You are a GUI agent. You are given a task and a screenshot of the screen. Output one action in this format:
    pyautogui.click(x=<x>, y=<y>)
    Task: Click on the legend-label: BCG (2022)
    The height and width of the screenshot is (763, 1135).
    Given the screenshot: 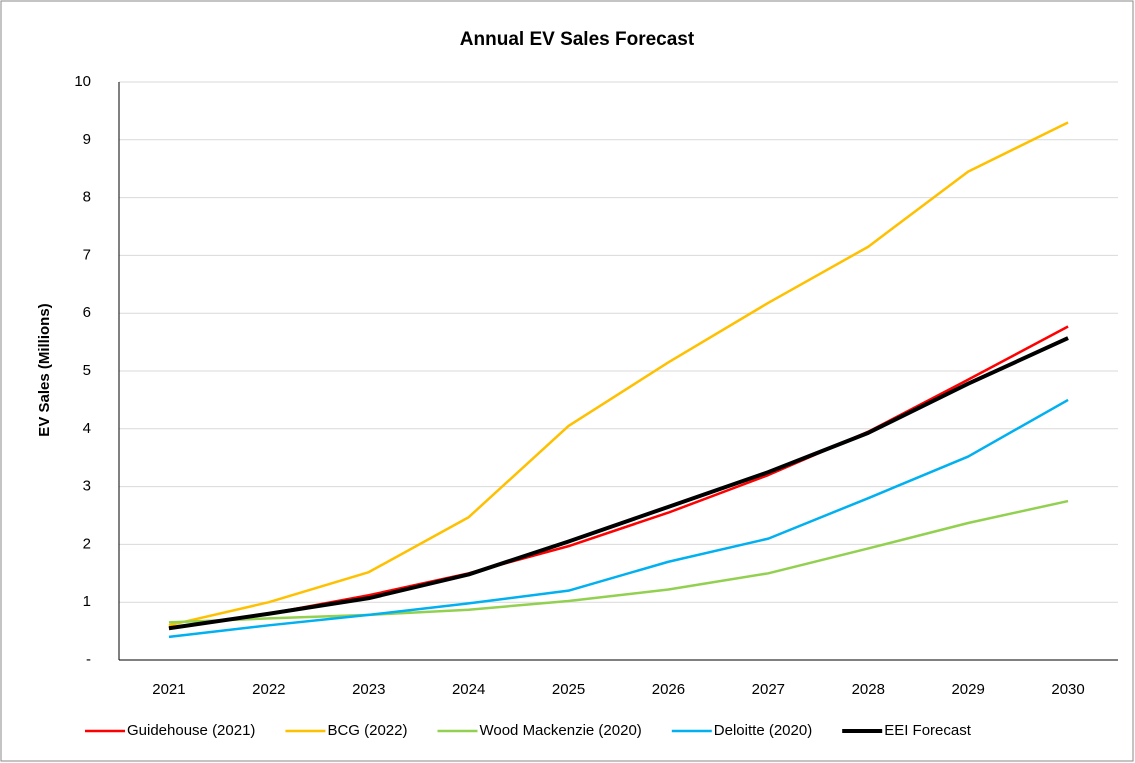 What is the action you would take?
    pyautogui.click(x=367, y=730)
    